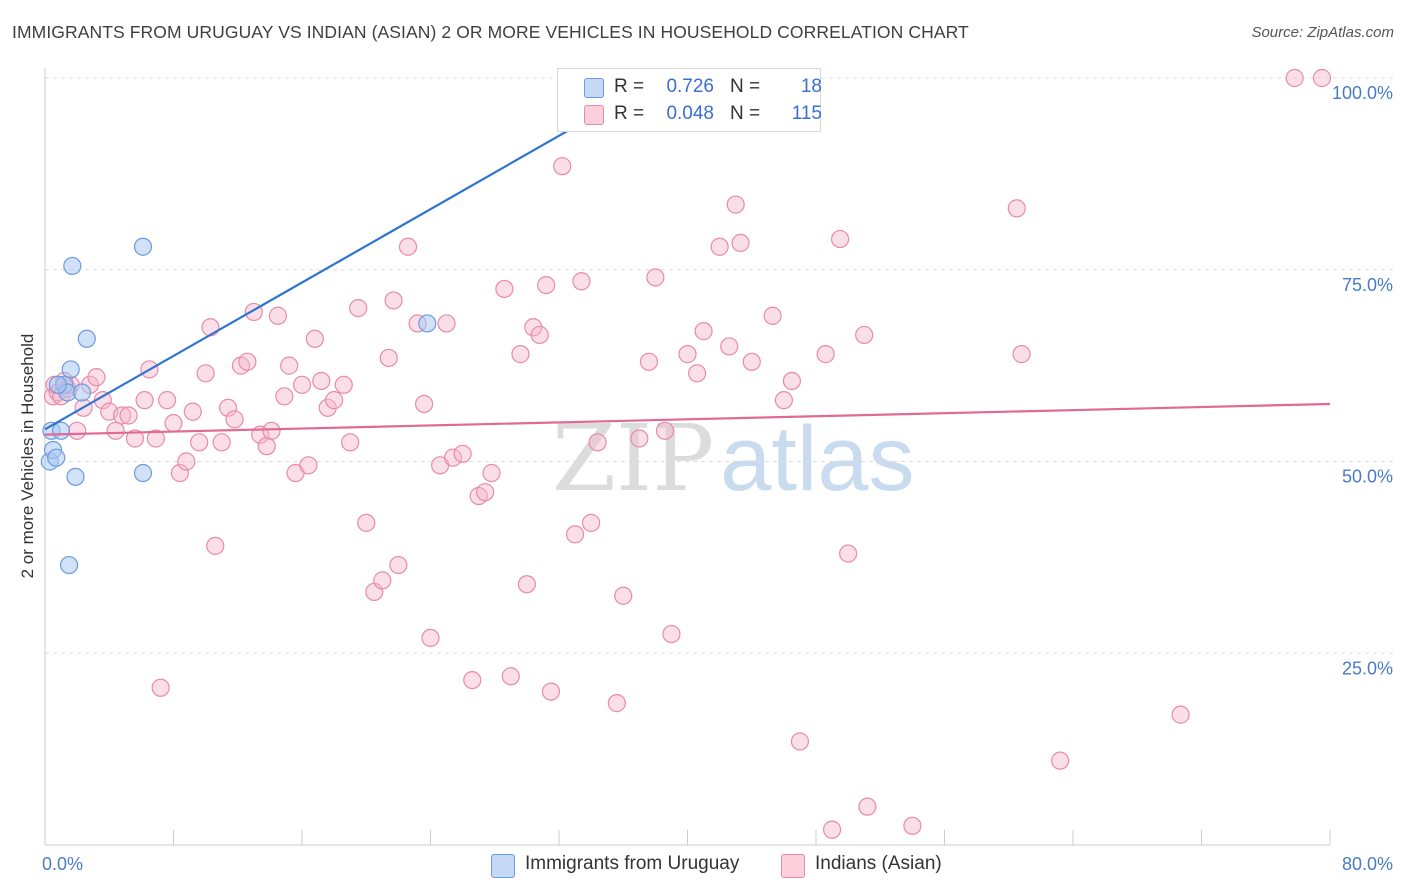  Describe the element at coordinates (878, 863) in the screenshot. I see `bottom-legend-label-indian: Indians (Asian)` at that location.